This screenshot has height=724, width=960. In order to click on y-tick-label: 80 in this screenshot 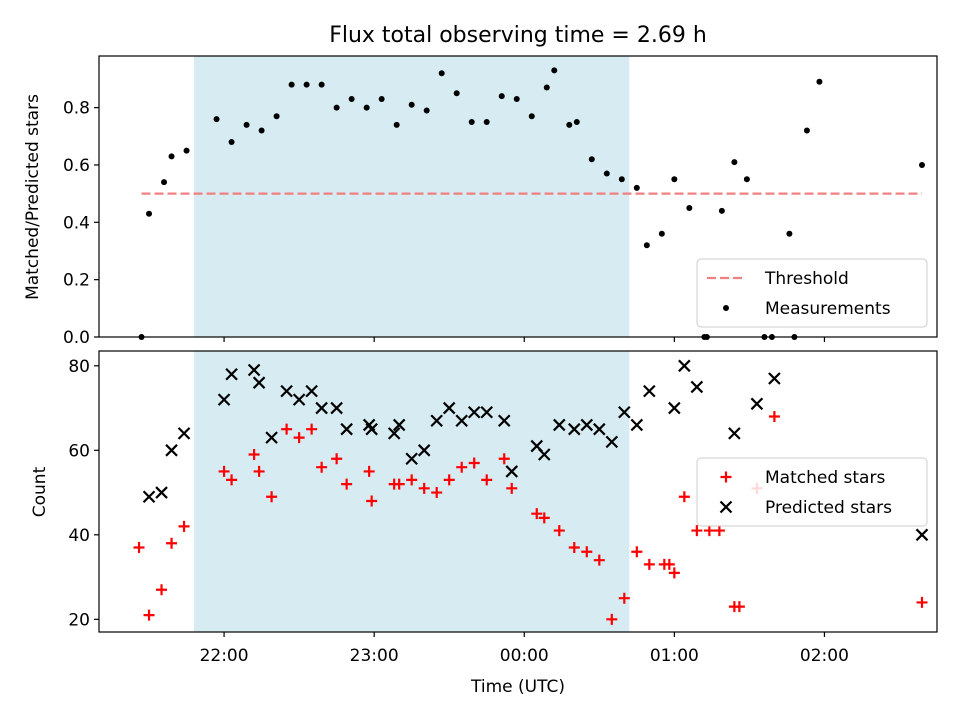, I will do `click(79, 367)`.